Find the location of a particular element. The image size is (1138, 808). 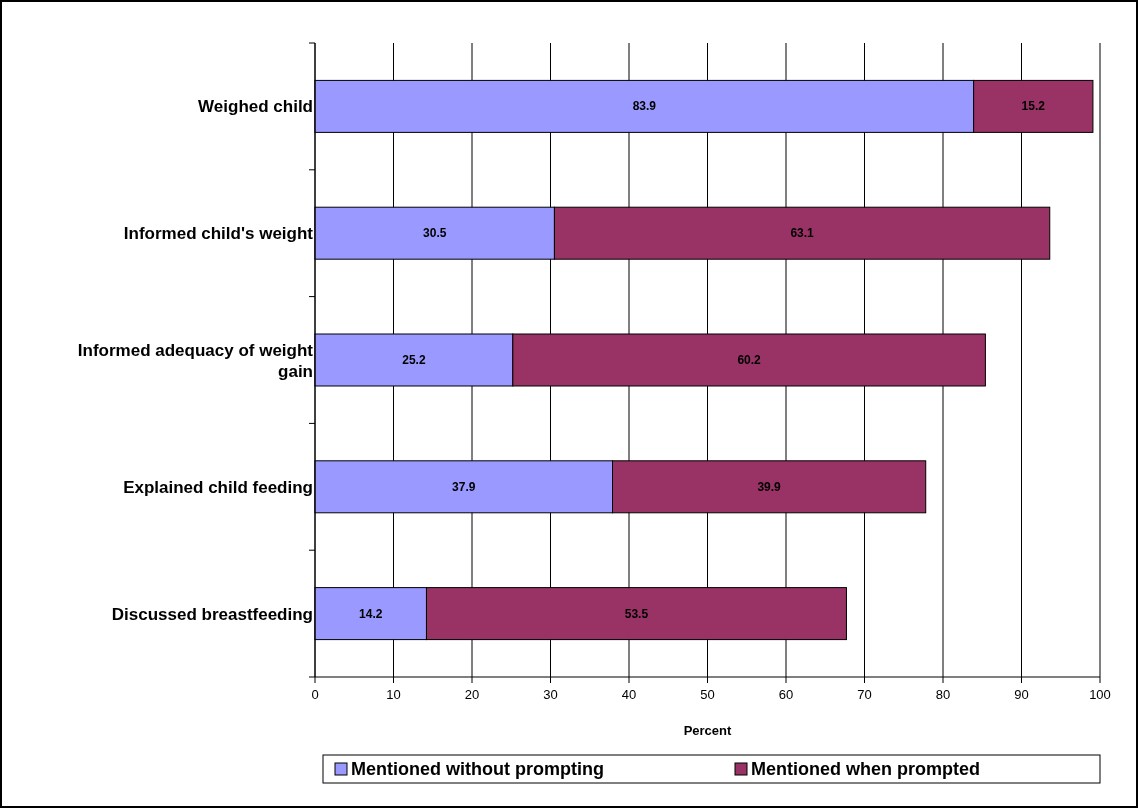

data-label: 60.2 is located at coordinates (749, 360).